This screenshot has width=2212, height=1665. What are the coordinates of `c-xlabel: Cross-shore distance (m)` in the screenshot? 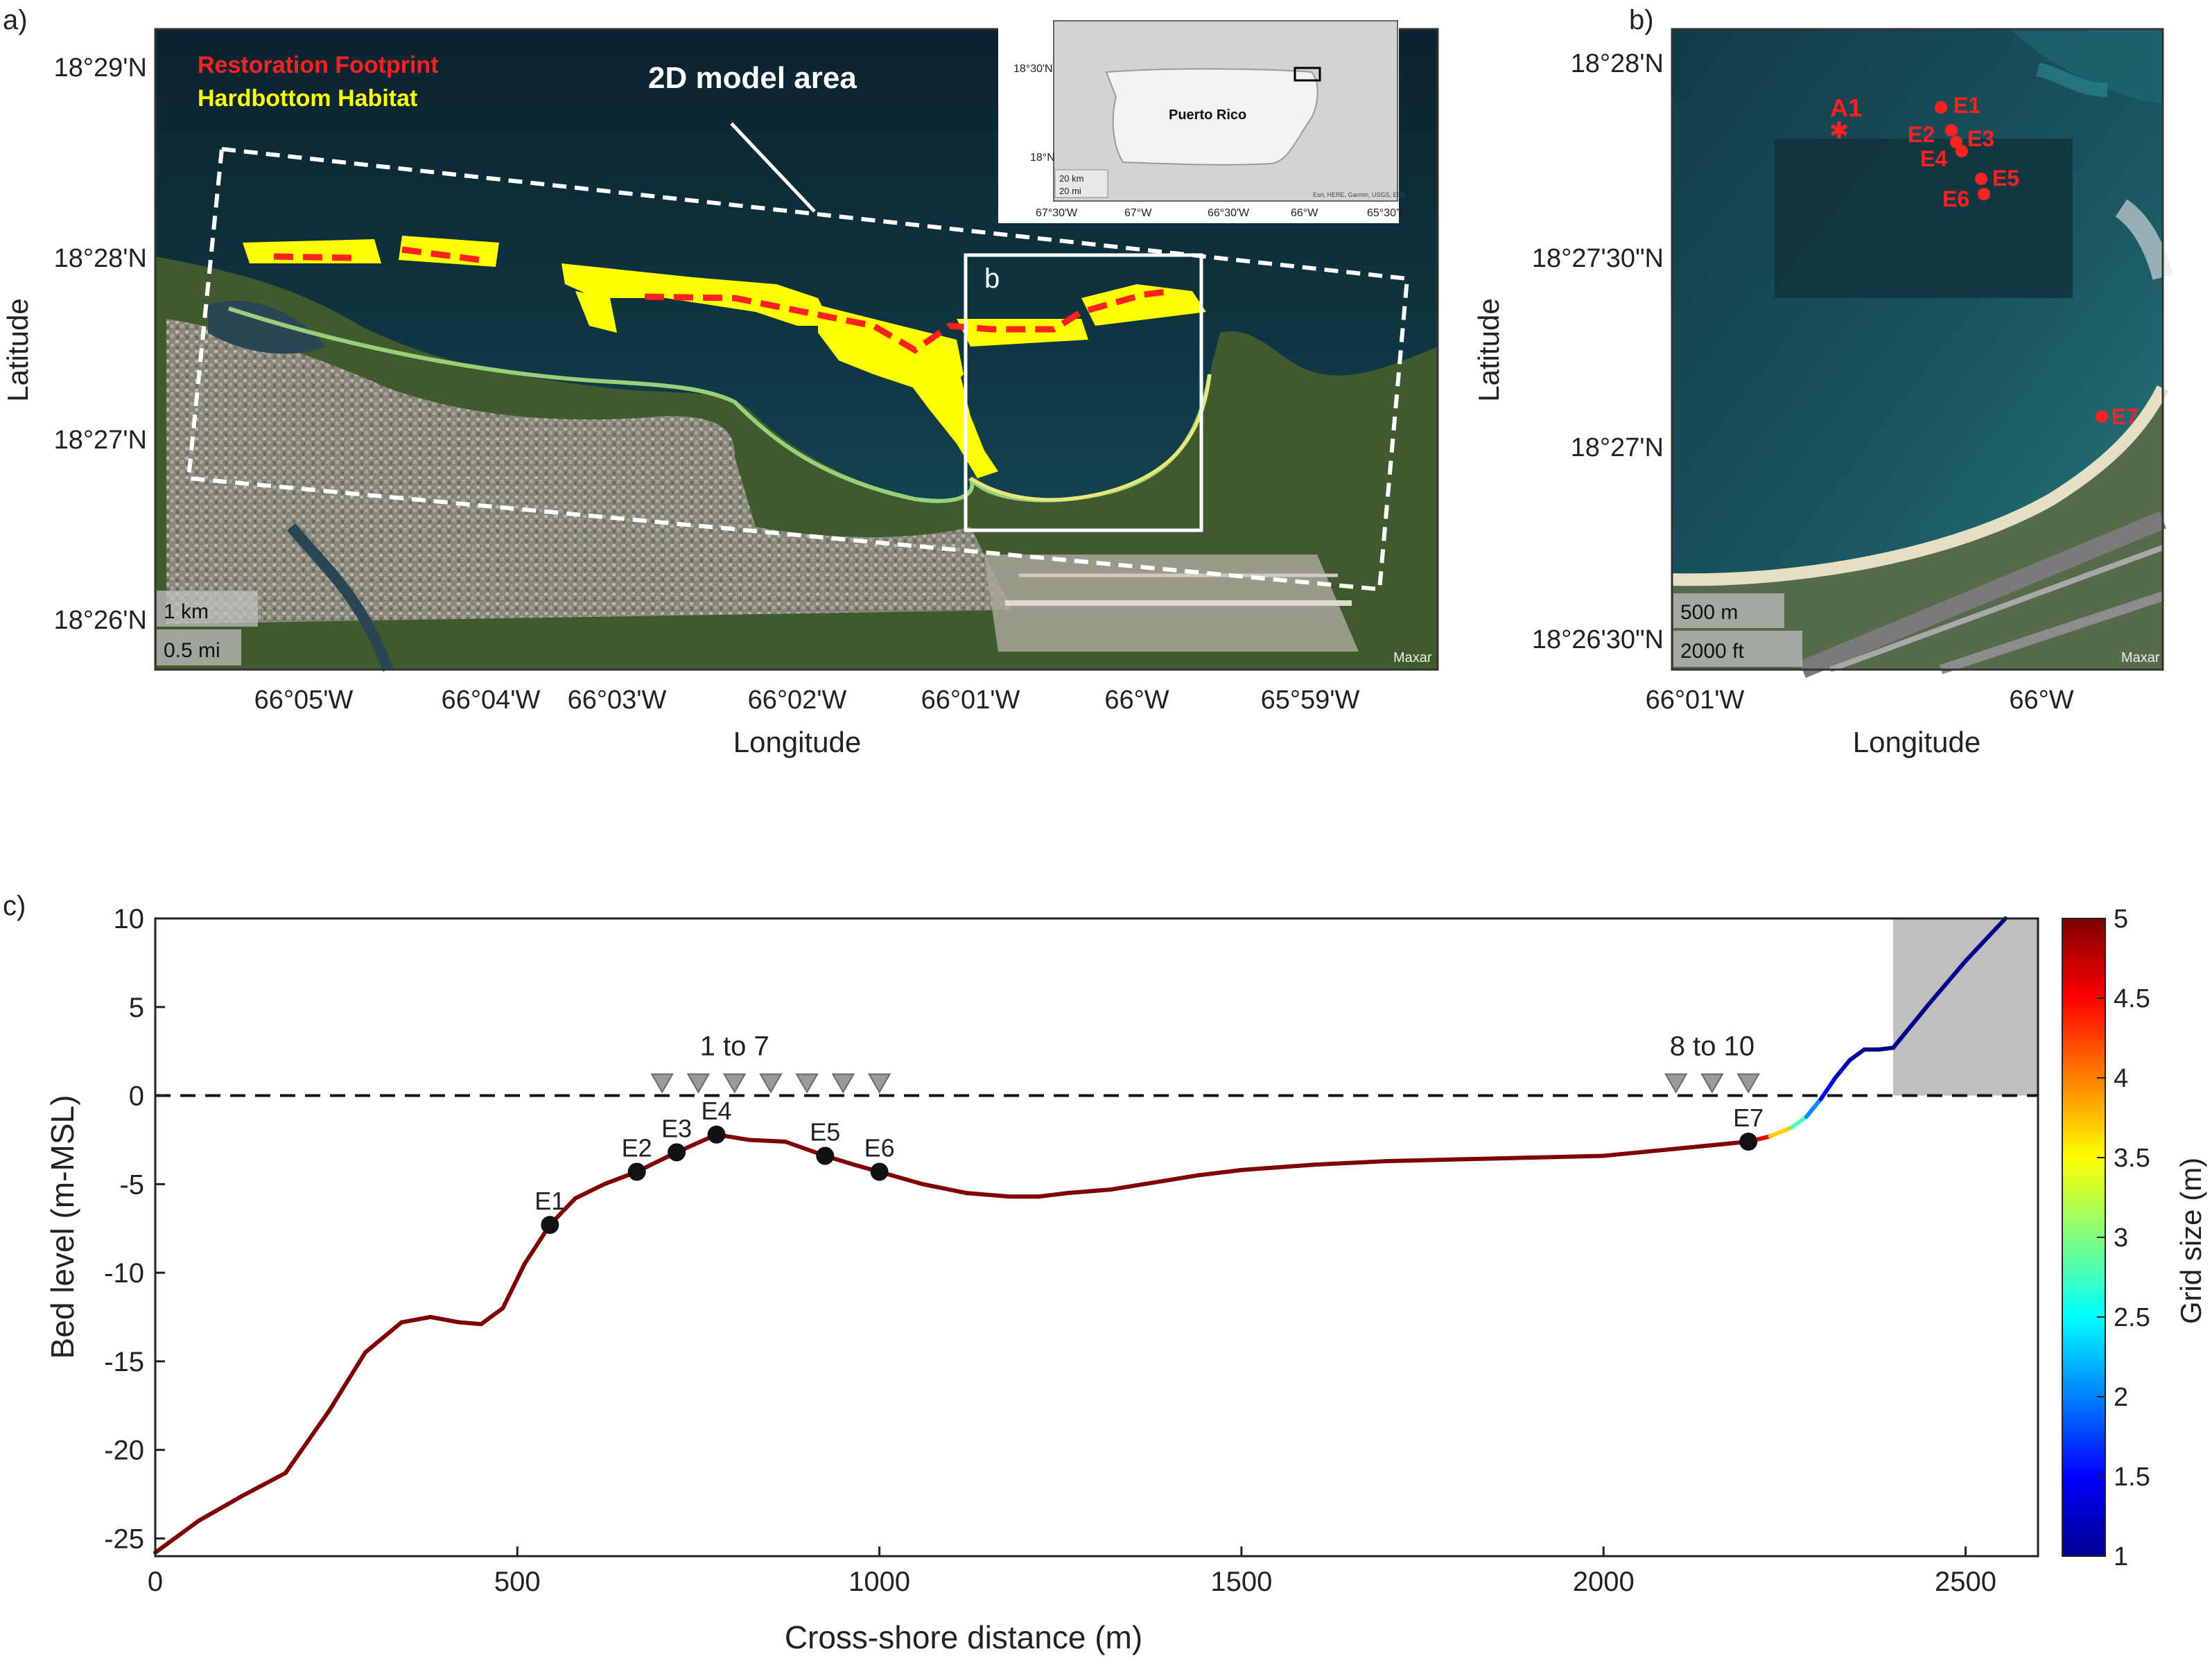 It's located at (964, 1637).